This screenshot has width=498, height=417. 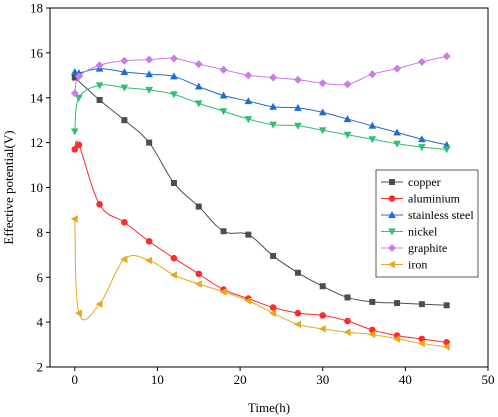 I want to click on legend-marker-aluminium, so click(x=392, y=198).